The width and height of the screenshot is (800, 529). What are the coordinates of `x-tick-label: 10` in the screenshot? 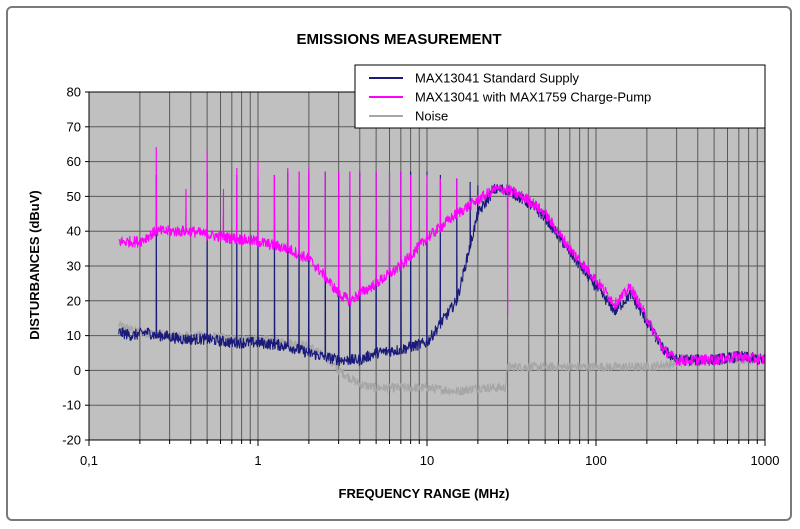 It's located at (427, 460).